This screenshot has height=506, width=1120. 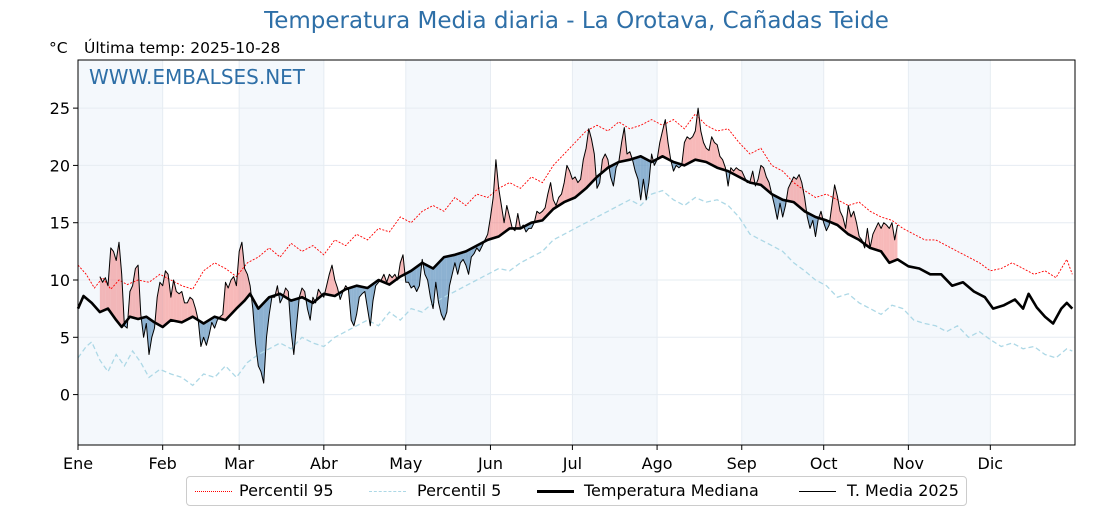 What do you see at coordinates (533, 459) in the screenshot?
I see `x-axis: Ene Feb Mar Abr May Jun Jul Ago Sep Oct Nov Dic` at bounding box center [533, 459].